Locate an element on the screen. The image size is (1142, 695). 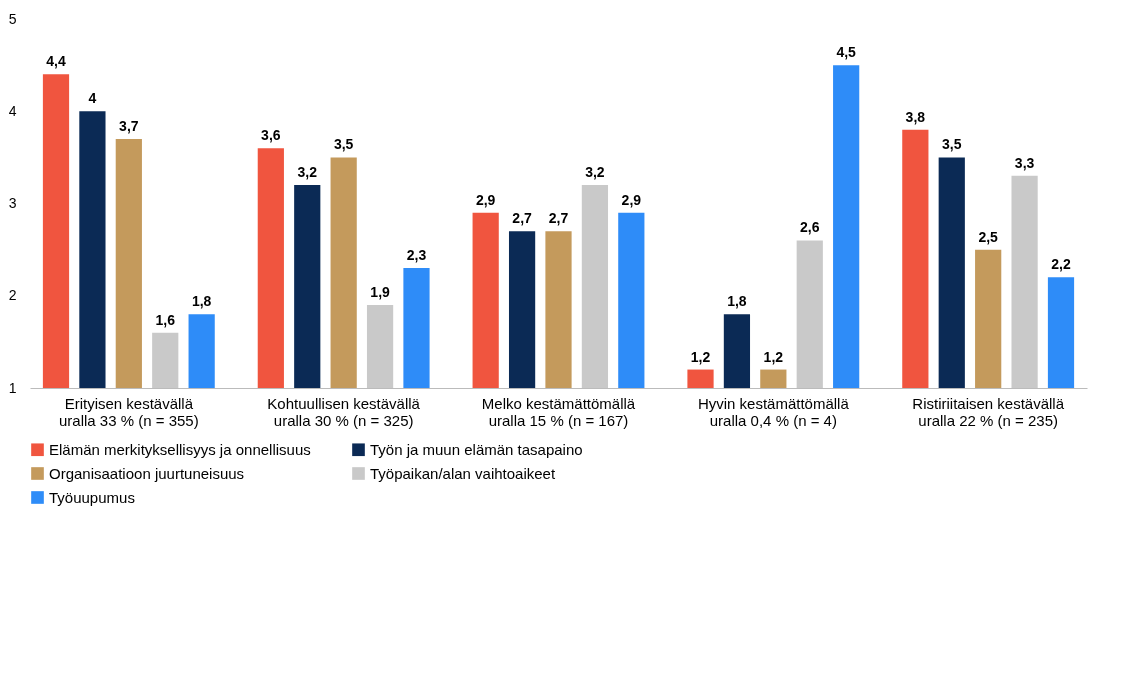
y-tick-label: 4 is located at coordinates (12, 110).